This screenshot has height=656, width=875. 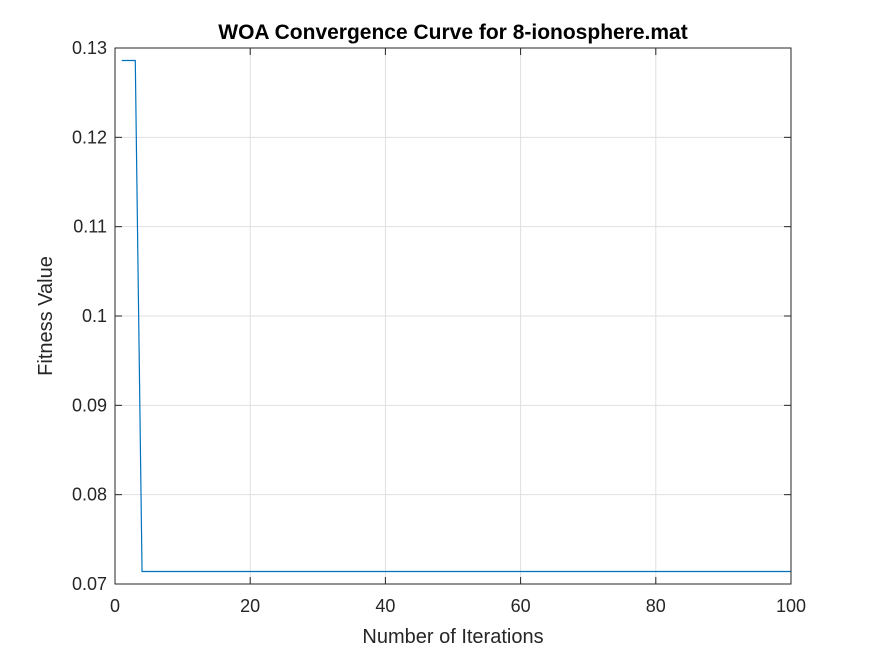 I want to click on y-axis-label: Fitness Value, so click(x=46, y=316).